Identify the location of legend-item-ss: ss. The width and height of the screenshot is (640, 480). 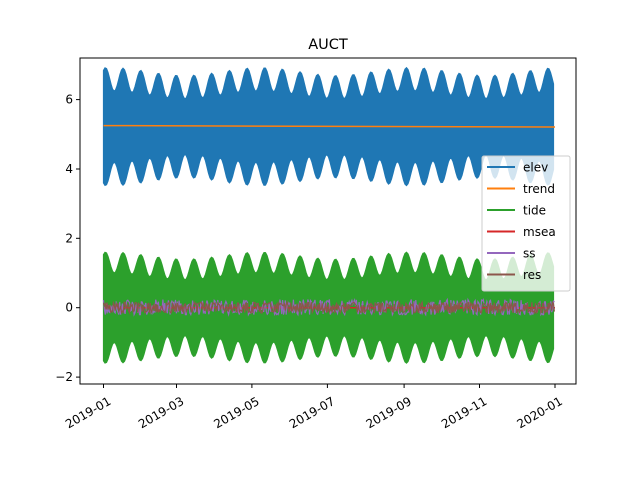
(511, 254).